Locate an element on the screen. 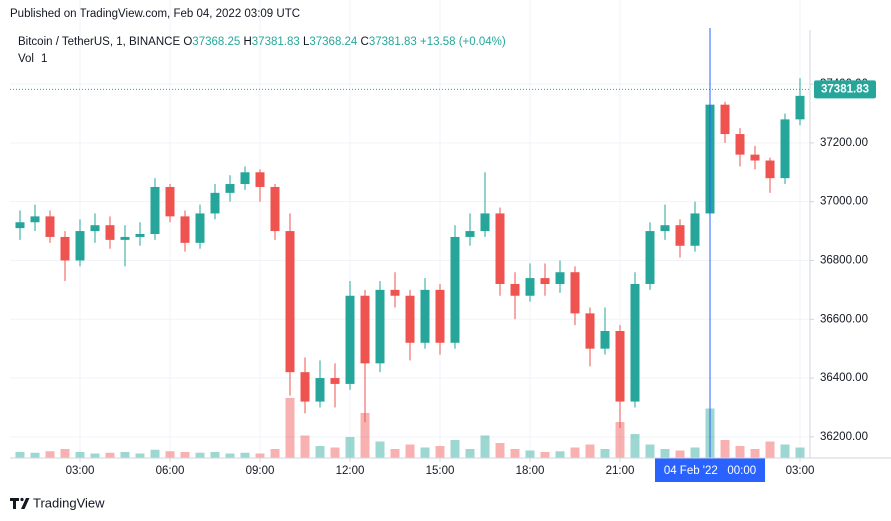 The image size is (891, 521). x-tick-label: 06:00 is located at coordinates (170, 471).